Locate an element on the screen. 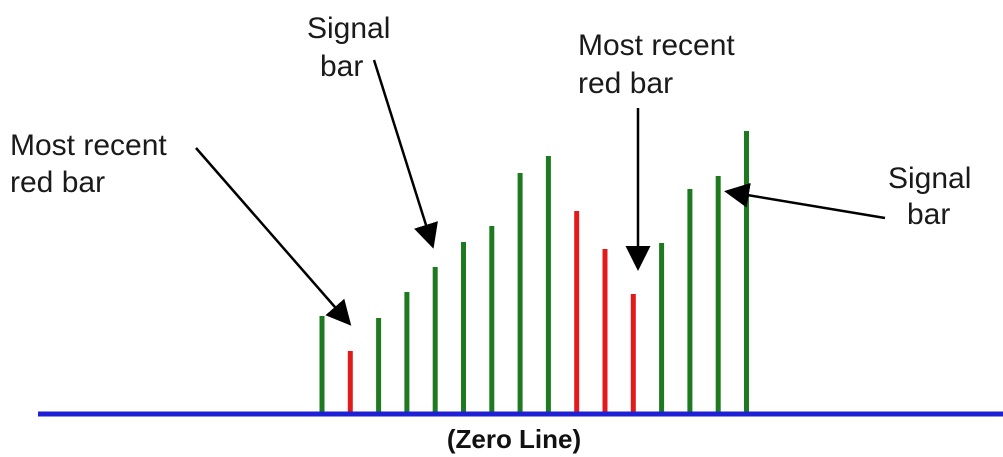 This screenshot has width=1003, height=457. zero-line-label: (Zero Line) is located at coordinates (514, 439).